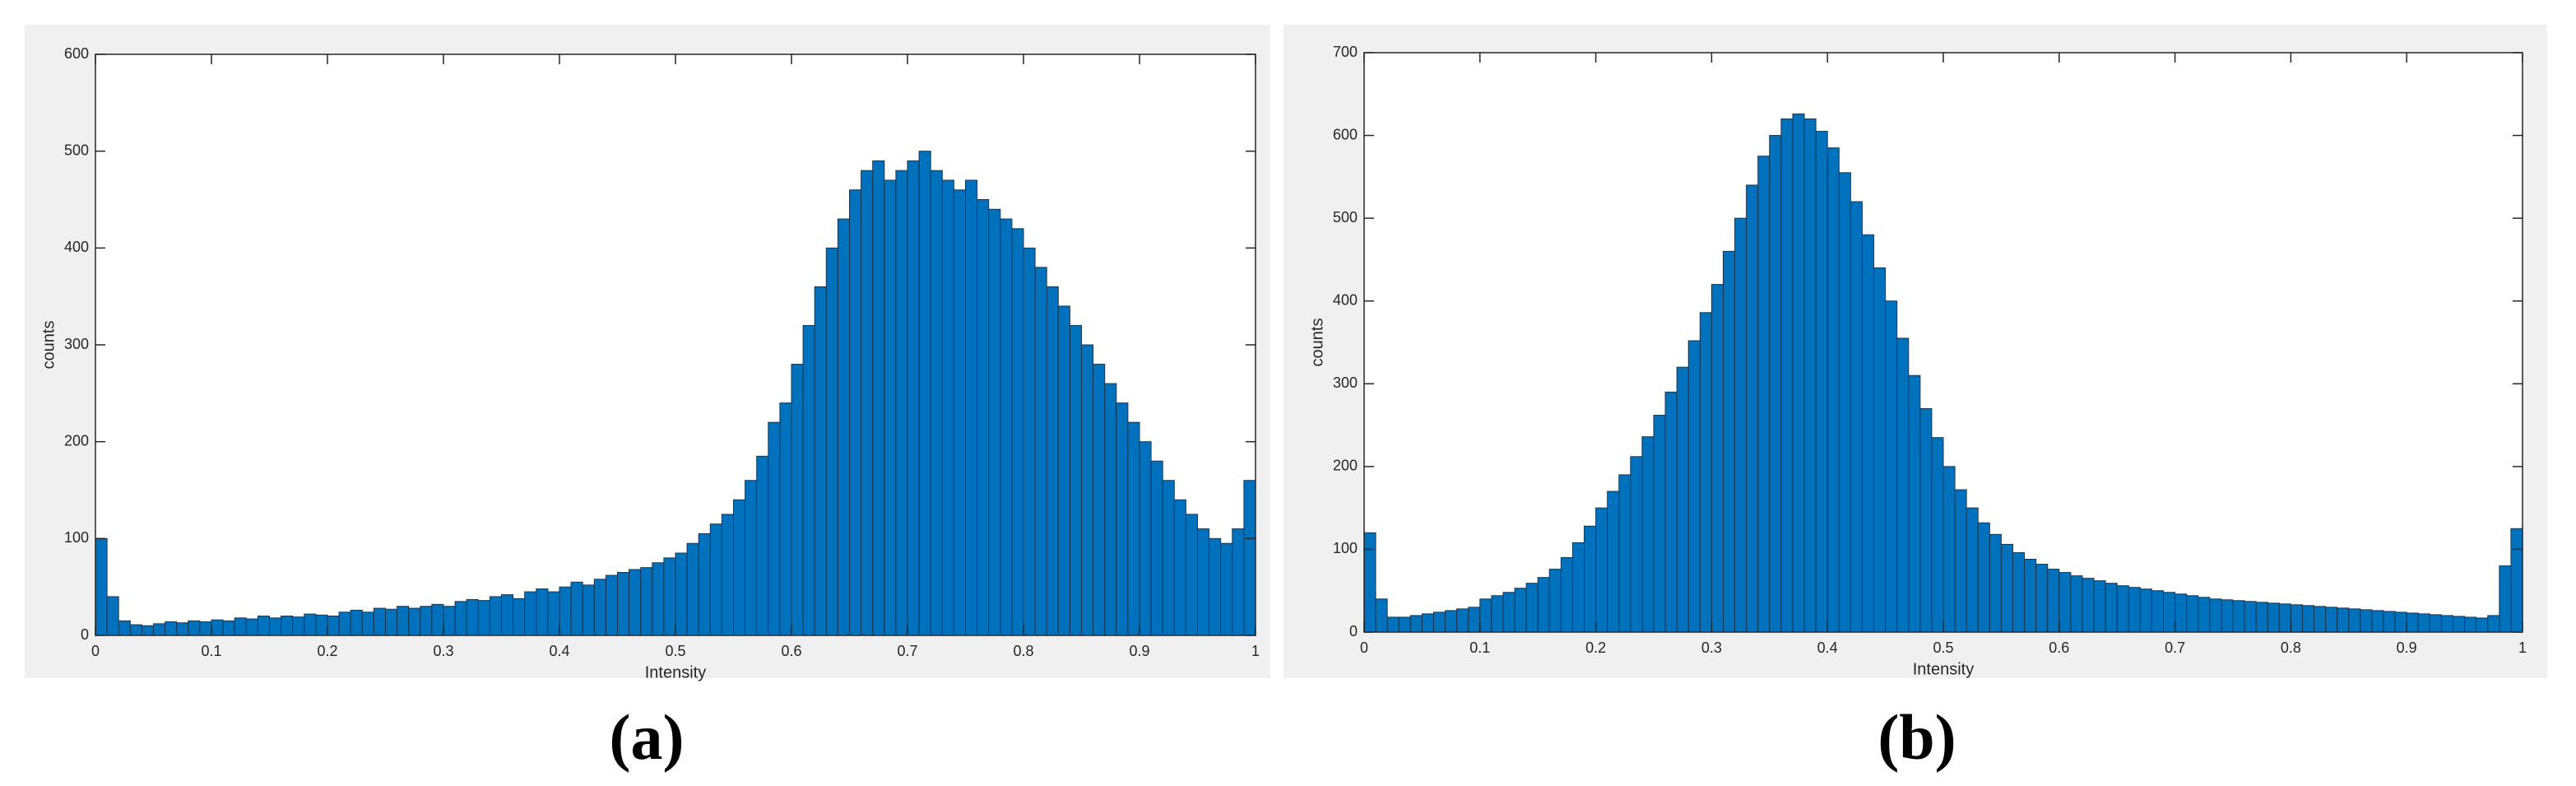  What do you see at coordinates (1595, 647) in the screenshot?
I see `x-tick-label: 0.2` at bounding box center [1595, 647].